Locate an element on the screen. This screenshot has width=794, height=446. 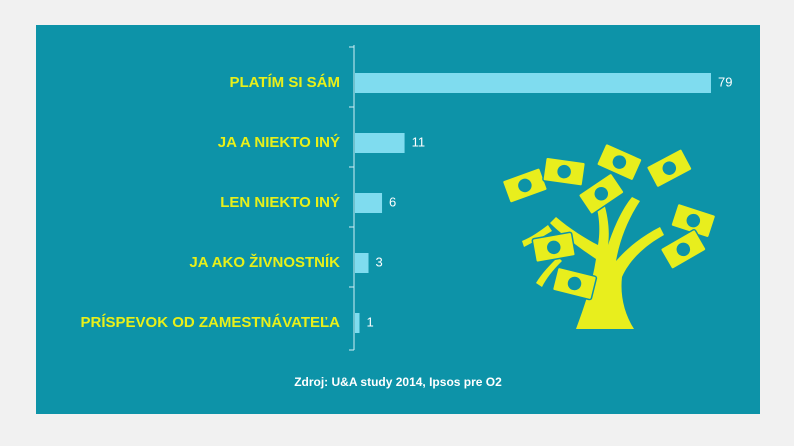
category-label: LEN NIEKTO INÝ is located at coordinates (280, 202).